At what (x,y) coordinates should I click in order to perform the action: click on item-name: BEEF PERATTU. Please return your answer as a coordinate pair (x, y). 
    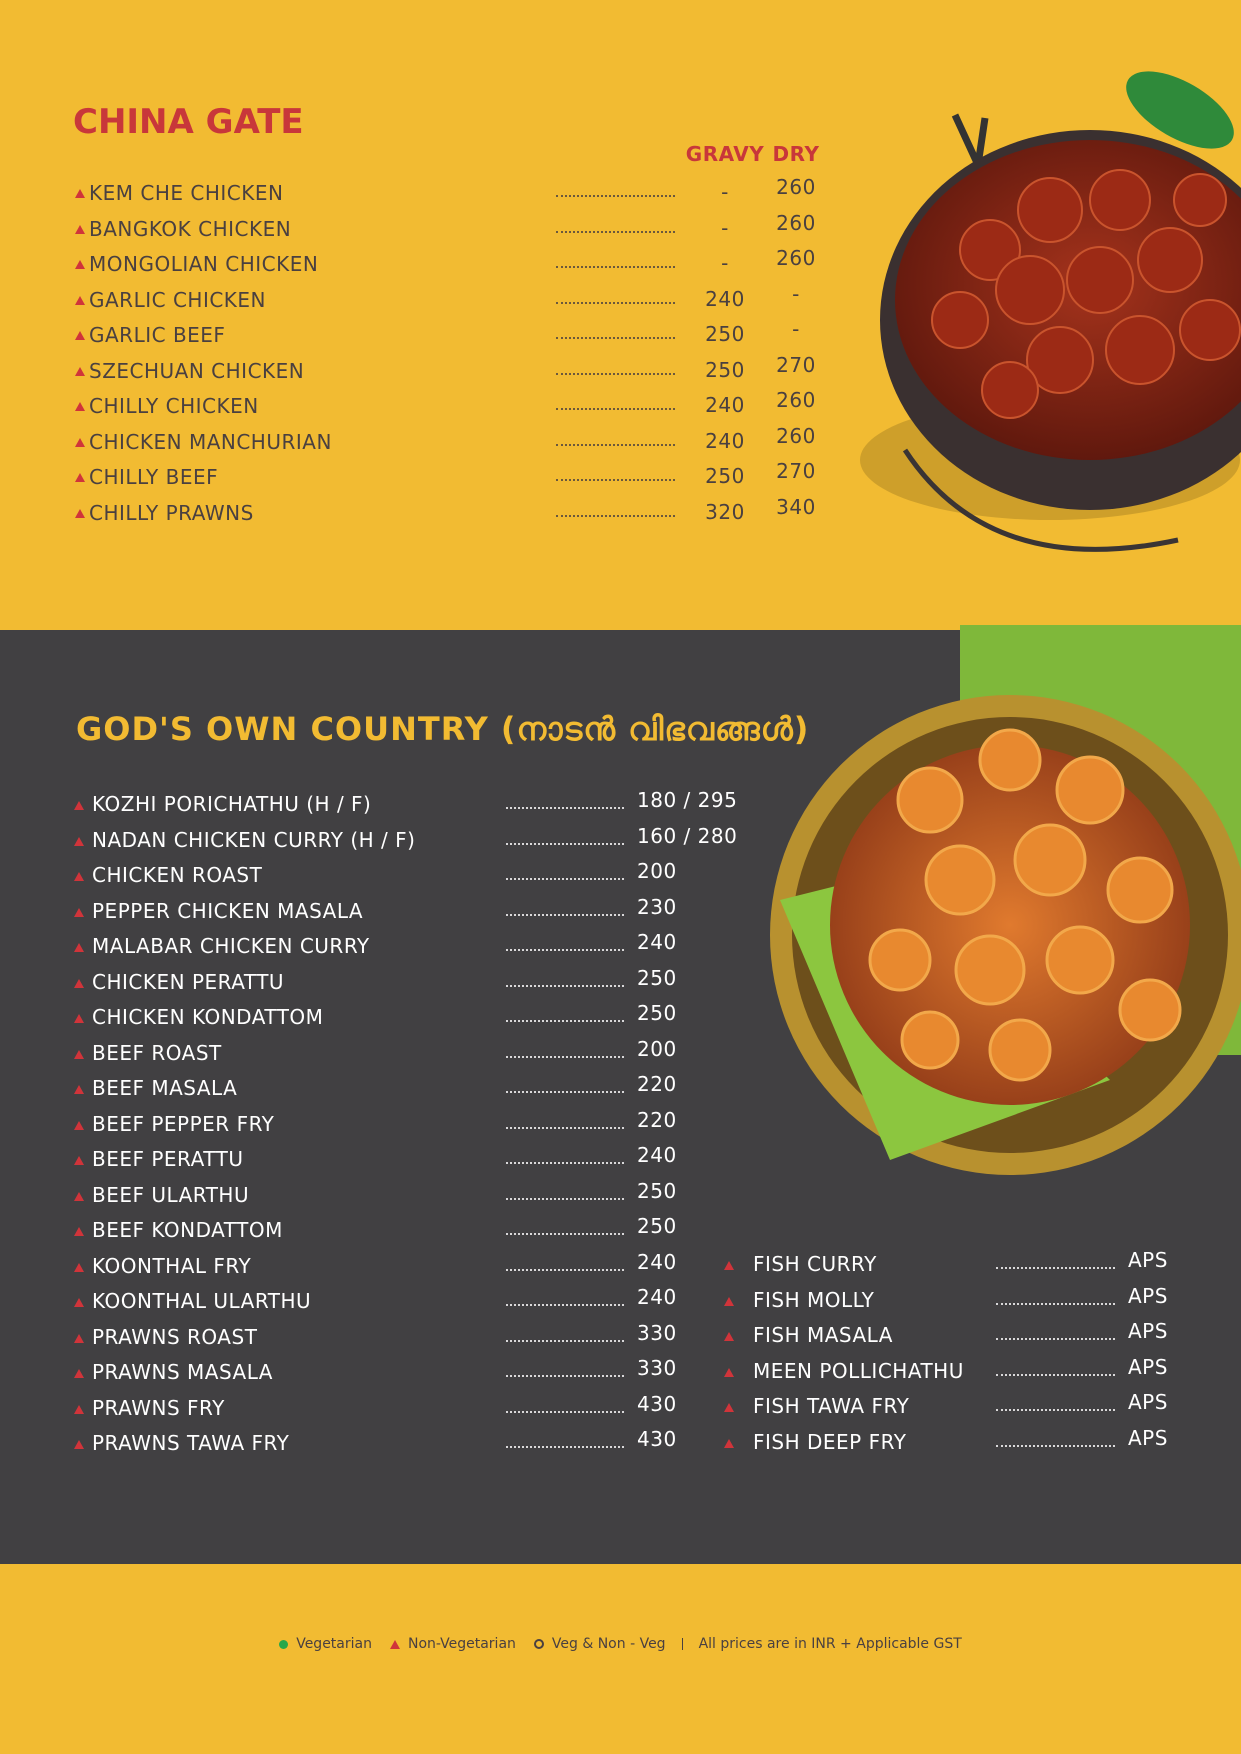
    Looking at the image, I should click on (168, 1159).